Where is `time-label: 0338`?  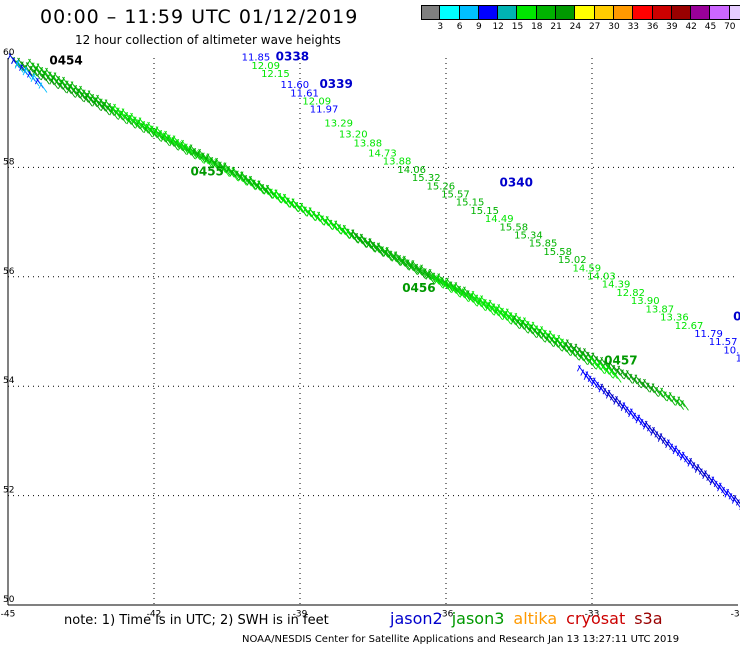
time-label: 0338 is located at coordinates (292, 57).